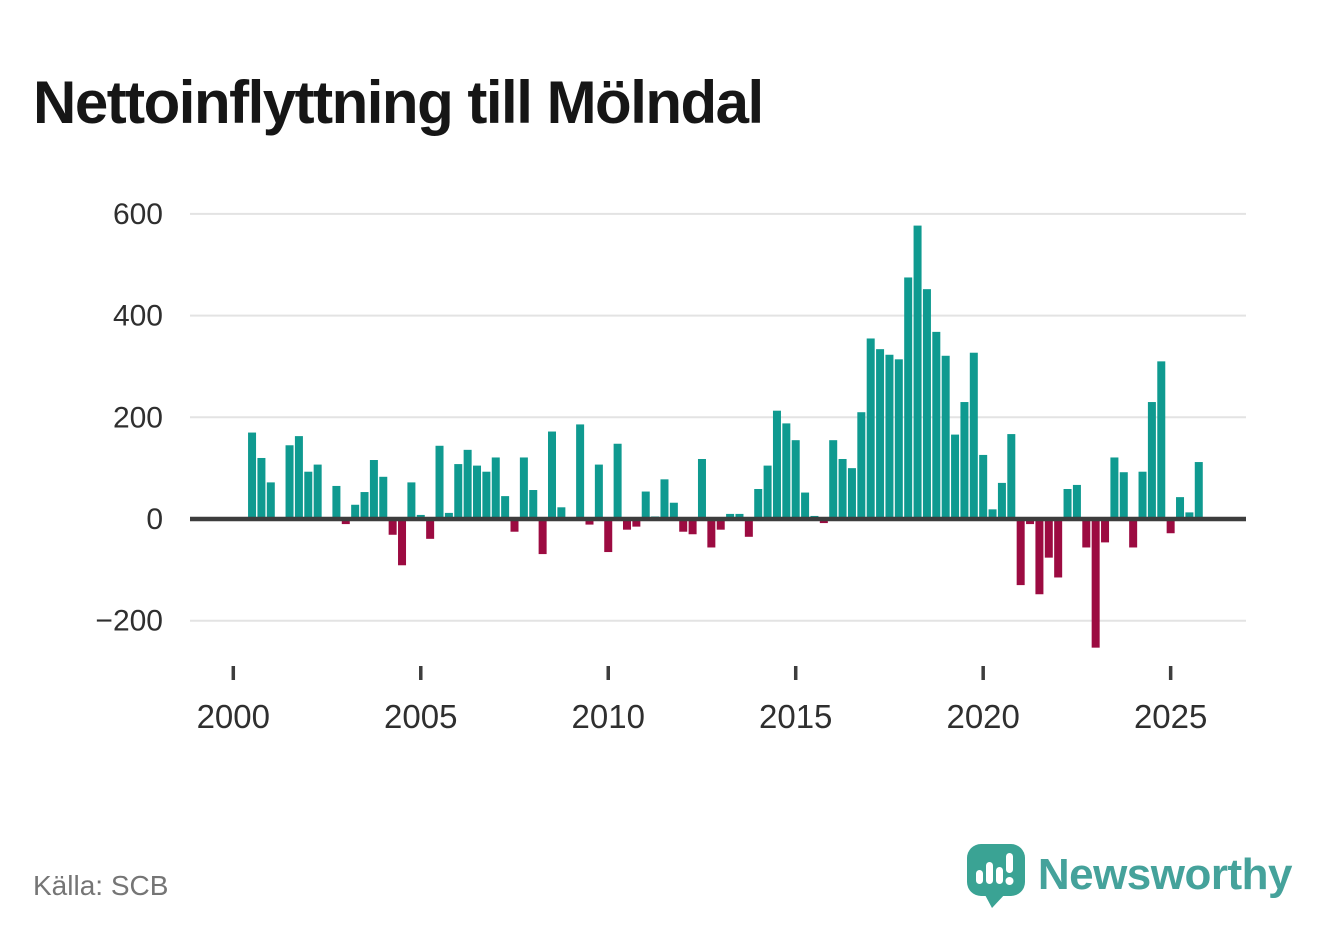  I want to click on bar: 2023-Q1: -253, so click(1095, 583).